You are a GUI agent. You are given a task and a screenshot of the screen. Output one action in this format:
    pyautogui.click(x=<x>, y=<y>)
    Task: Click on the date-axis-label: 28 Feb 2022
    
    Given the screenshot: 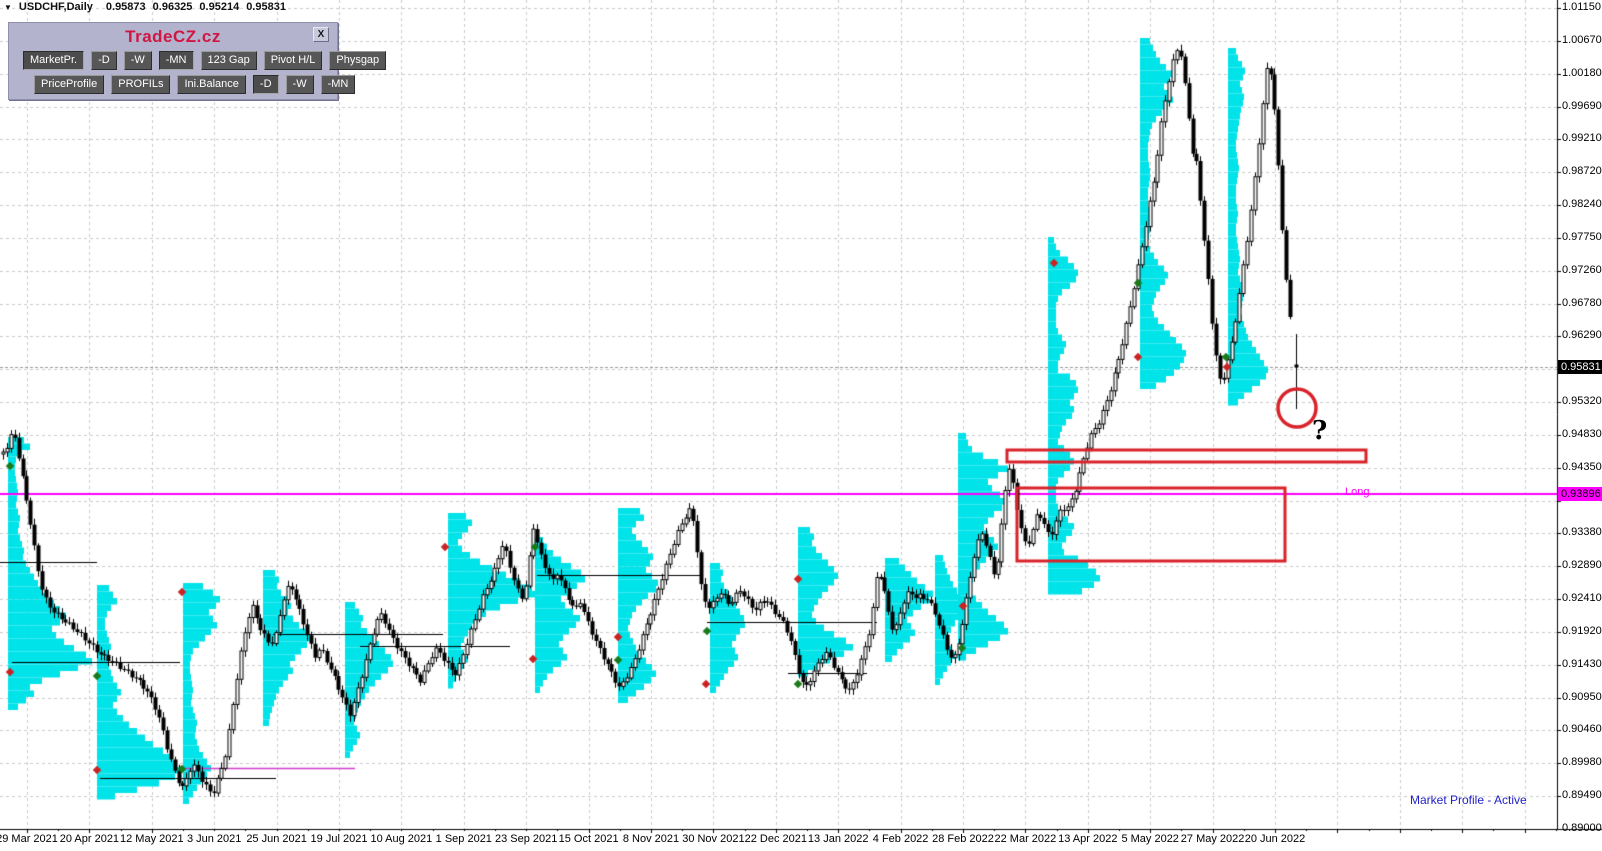 What is the action you would take?
    pyautogui.click(x=963, y=839)
    